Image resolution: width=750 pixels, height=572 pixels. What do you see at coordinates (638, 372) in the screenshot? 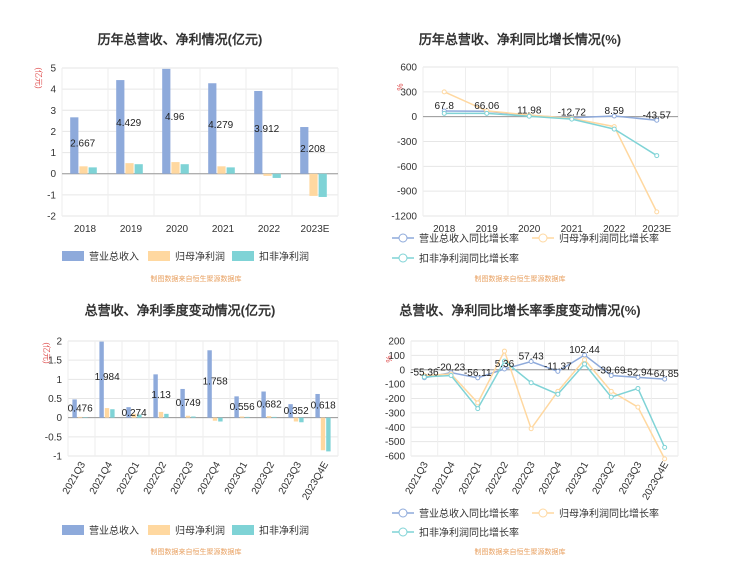
I see `data-label: -52.94` at bounding box center [638, 372].